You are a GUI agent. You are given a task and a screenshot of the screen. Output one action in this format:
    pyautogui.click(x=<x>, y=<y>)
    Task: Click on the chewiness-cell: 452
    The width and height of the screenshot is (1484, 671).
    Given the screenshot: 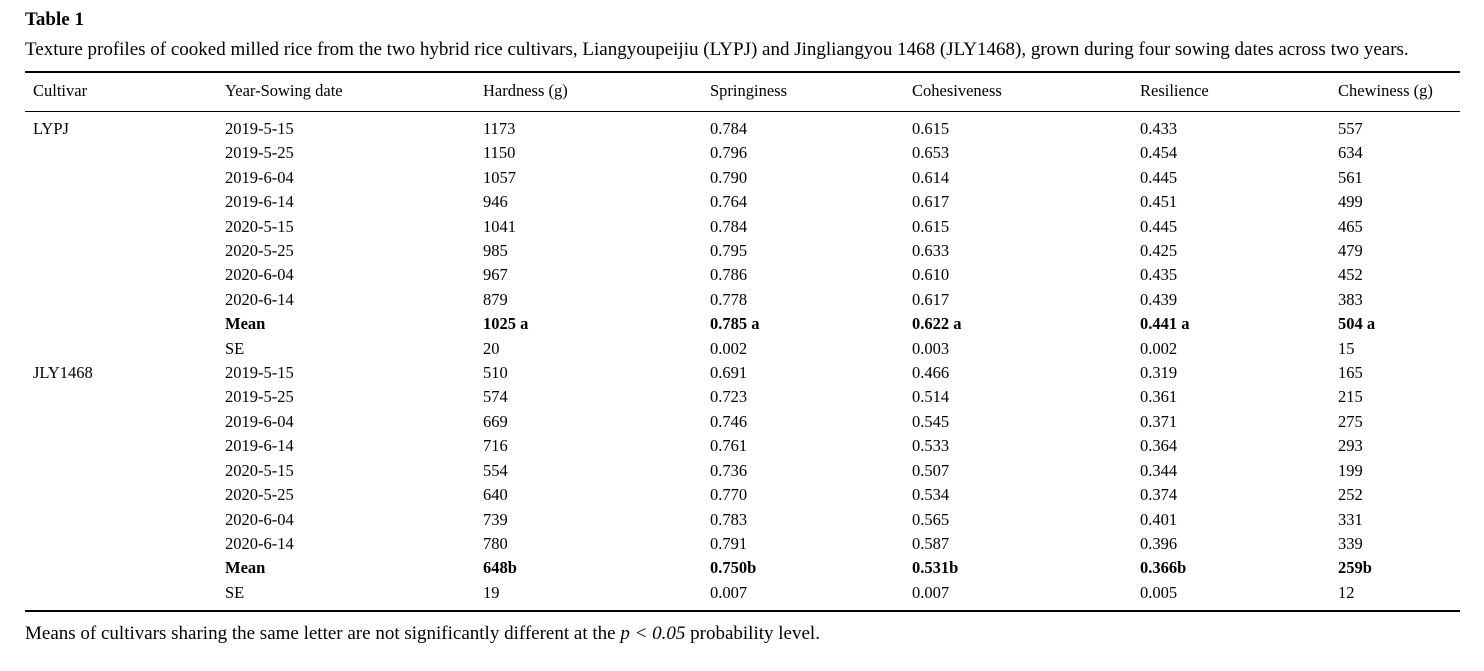 What is the action you would take?
    pyautogui.click(x=1350, y=275)
    